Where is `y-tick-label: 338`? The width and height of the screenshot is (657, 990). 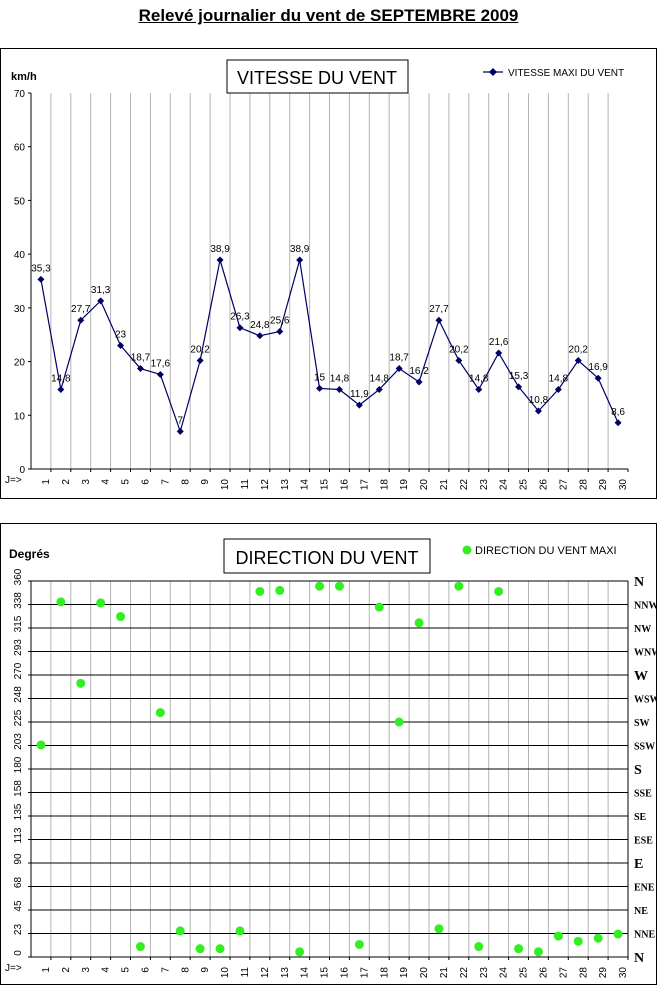 y-tick-label: 338 is located at coordinates (18, 600).